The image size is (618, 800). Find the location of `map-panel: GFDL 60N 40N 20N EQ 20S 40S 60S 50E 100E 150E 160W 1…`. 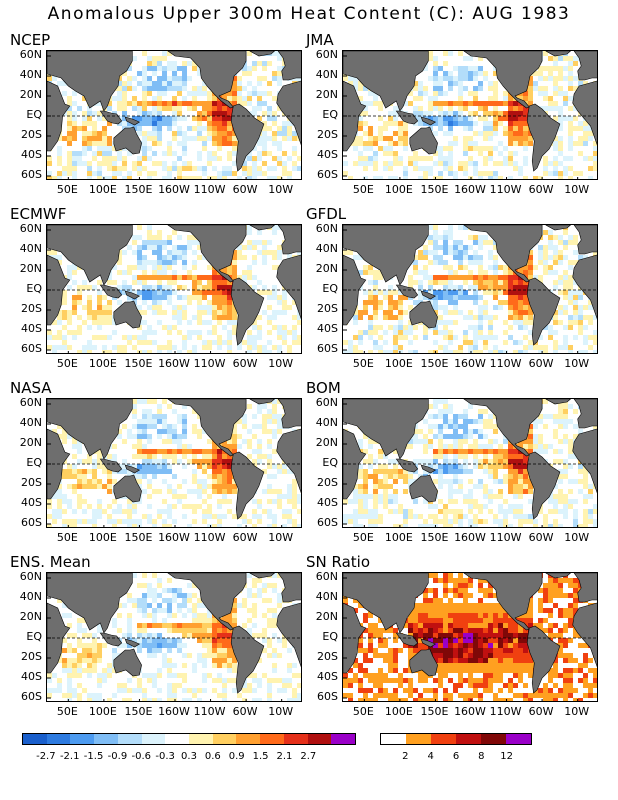

map-panel: GFDL 60N 40N 20N EQ 20S 40S 60S 50E 100E 150E 160W 1… is located at coordinates (450, 292).